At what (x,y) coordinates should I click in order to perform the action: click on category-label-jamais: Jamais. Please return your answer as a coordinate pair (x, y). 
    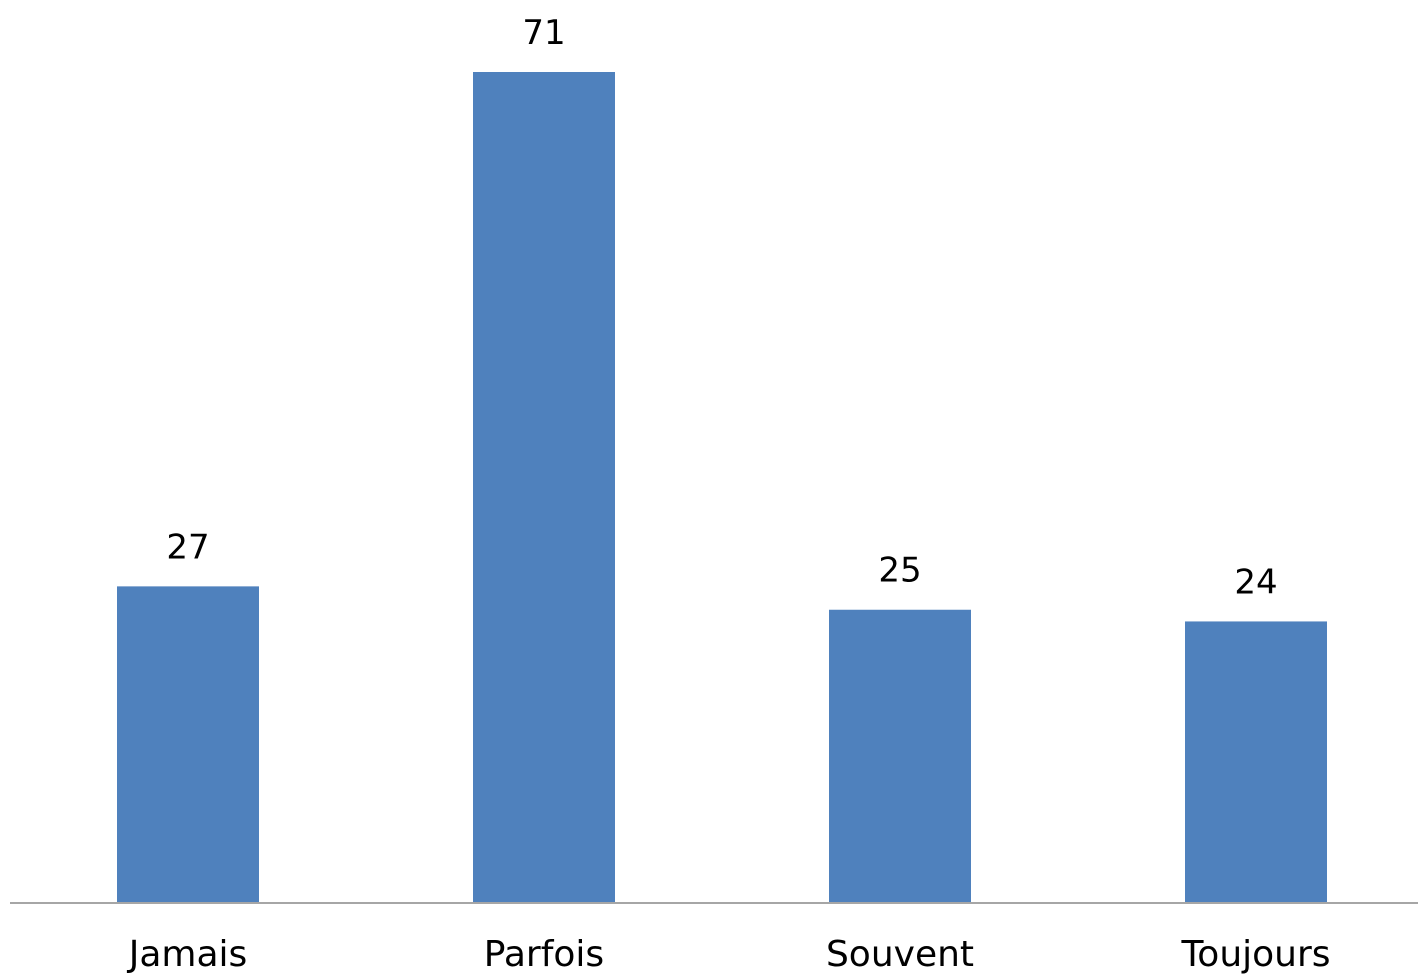
    Looking at the image, I should click on (187, 954).